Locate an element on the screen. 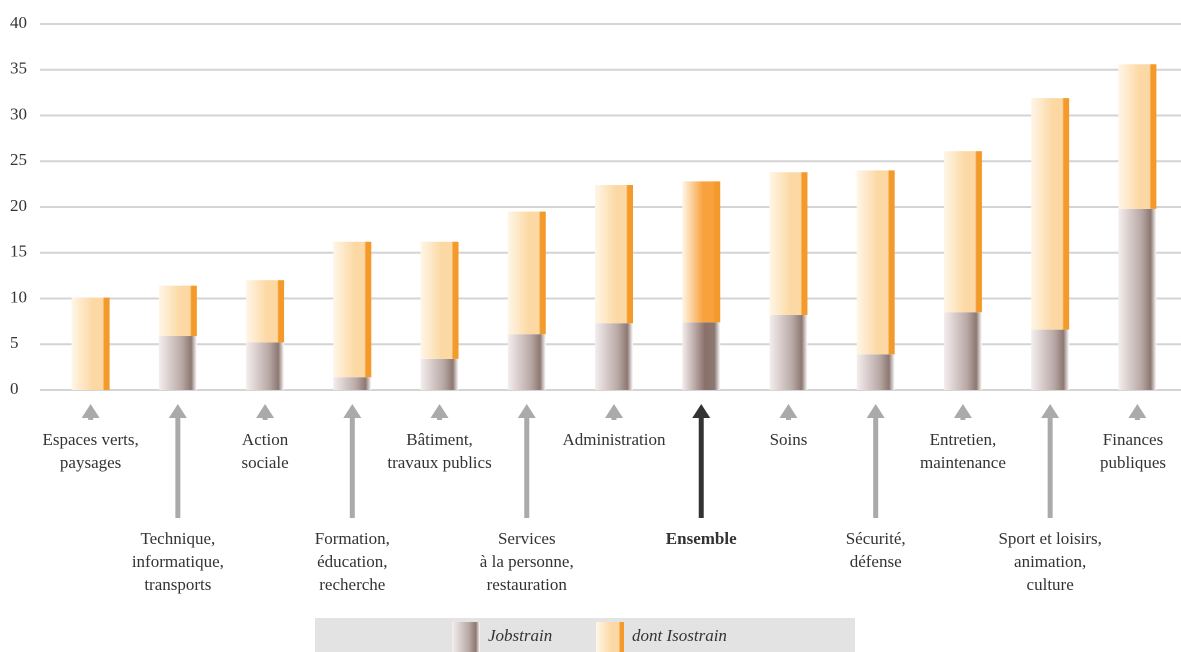 Image resolution: width=1181 pixels, height=652 pixels. x-tick-label: Administration is located at coordinates (614, 439).